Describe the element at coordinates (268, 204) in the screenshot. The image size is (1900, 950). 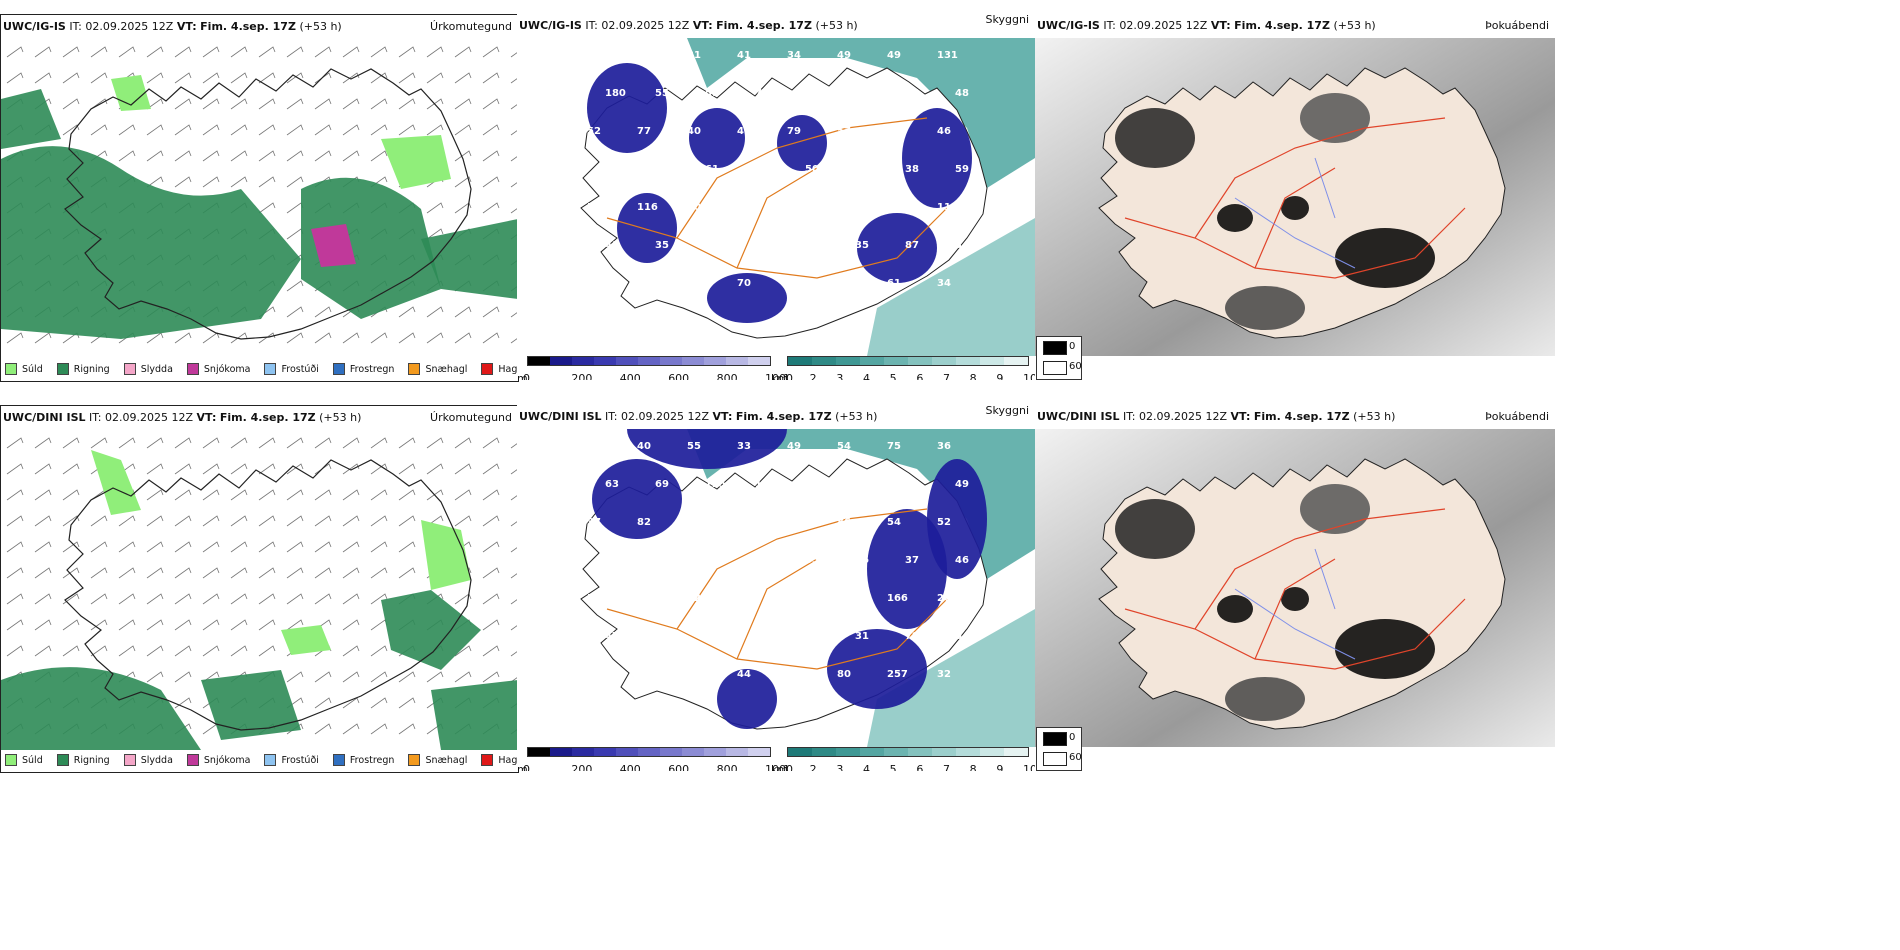
I see `coastline` at that location.